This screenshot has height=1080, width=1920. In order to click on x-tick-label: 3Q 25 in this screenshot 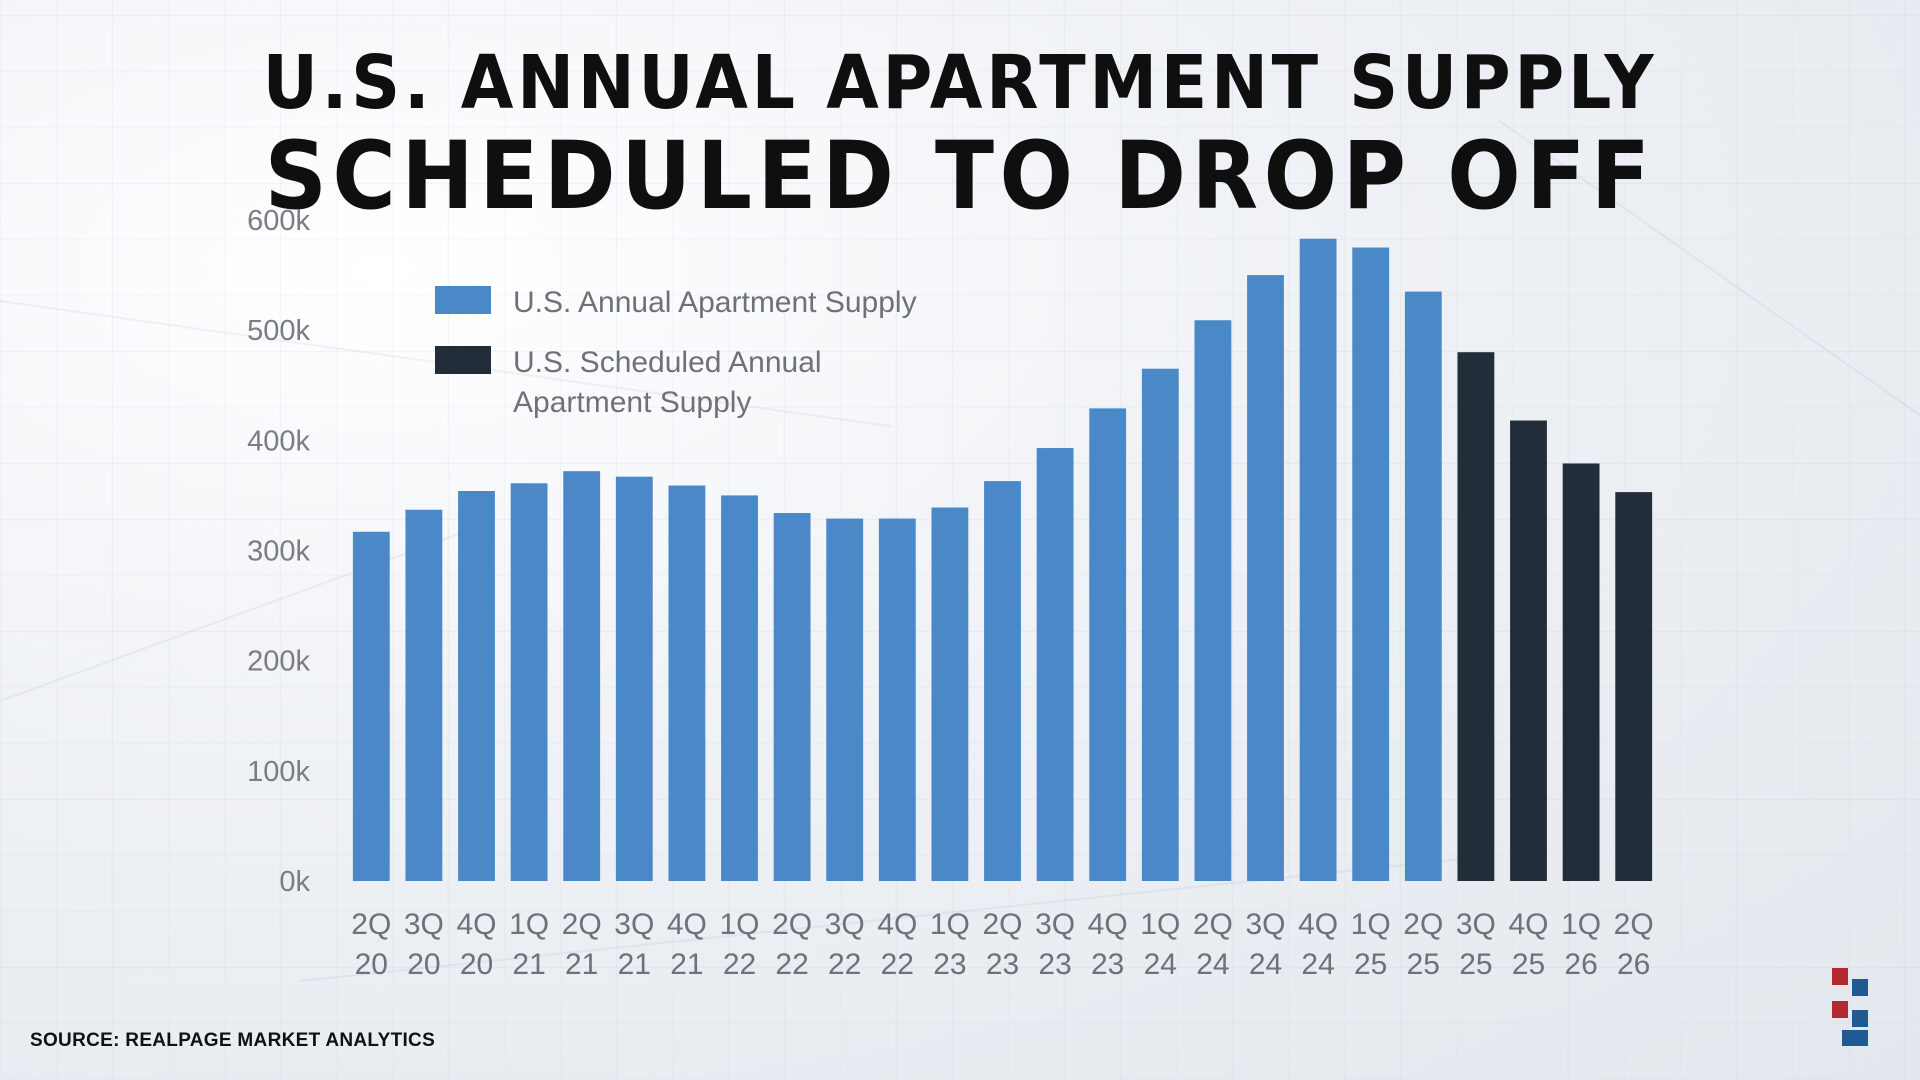, I will do `click(1476, 944)`.